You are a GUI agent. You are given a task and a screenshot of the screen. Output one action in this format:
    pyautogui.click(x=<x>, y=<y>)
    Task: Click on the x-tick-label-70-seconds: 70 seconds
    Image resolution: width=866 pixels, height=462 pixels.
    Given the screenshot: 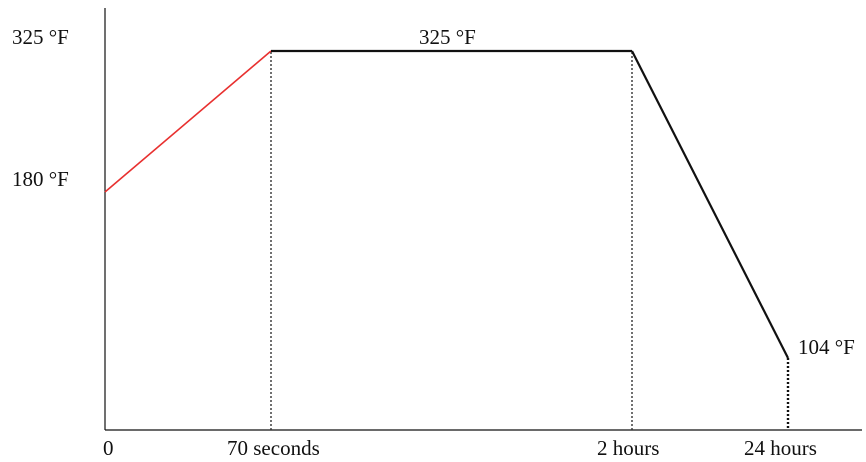 What is the action you would take?
    pyautogui.click(x=273, y=448)
    